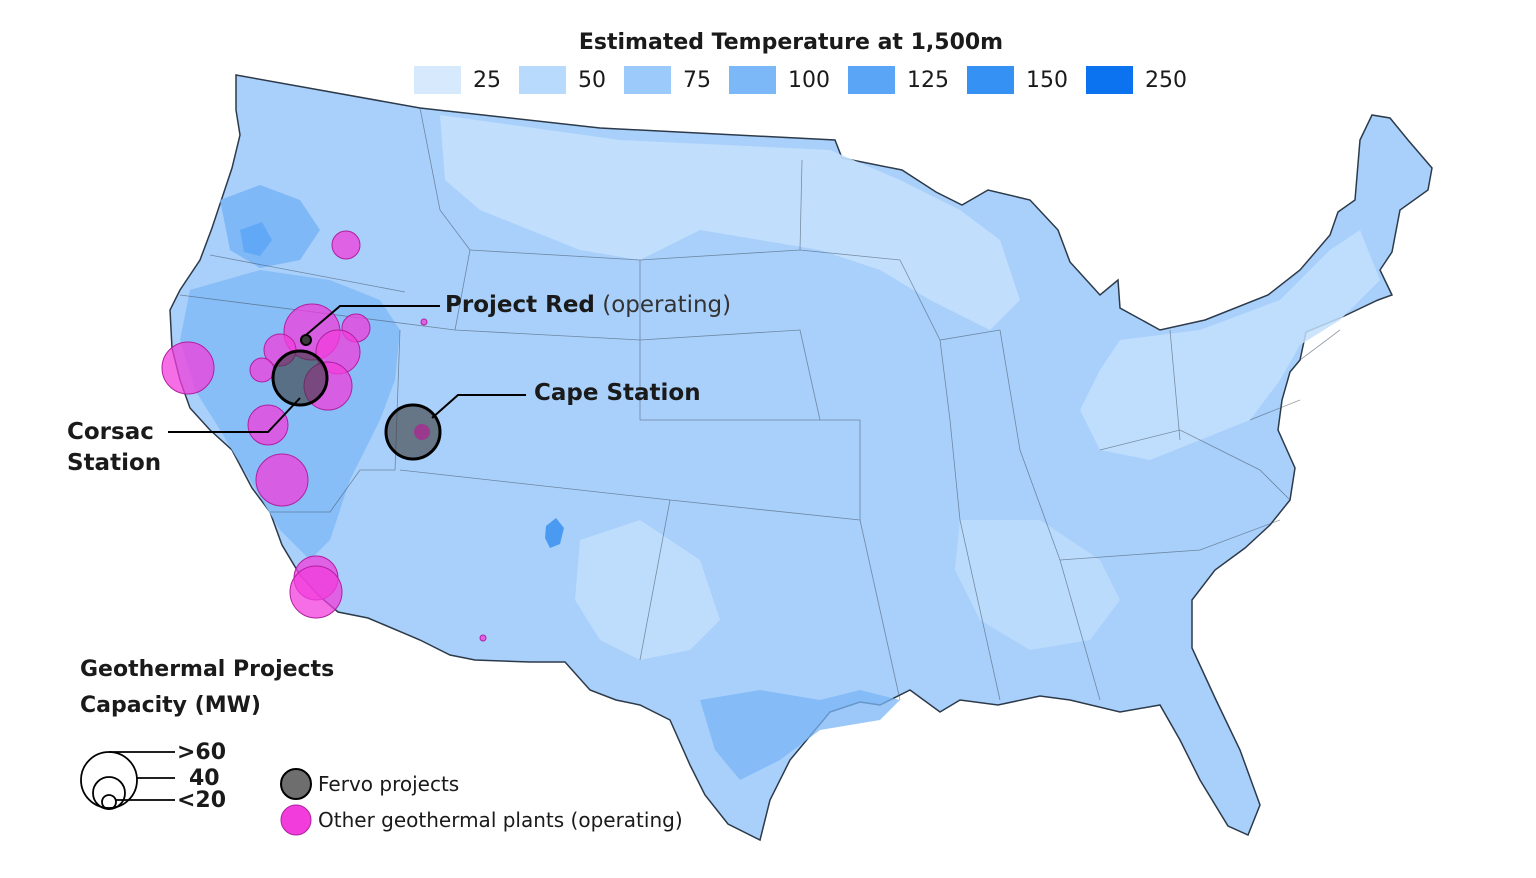 The height and width of the screenshot is (878, 1536). What do you see at coordinates (114, 463) in the screenshot?
I see `corsac-line2: Station` at bounding box center [114, 463].